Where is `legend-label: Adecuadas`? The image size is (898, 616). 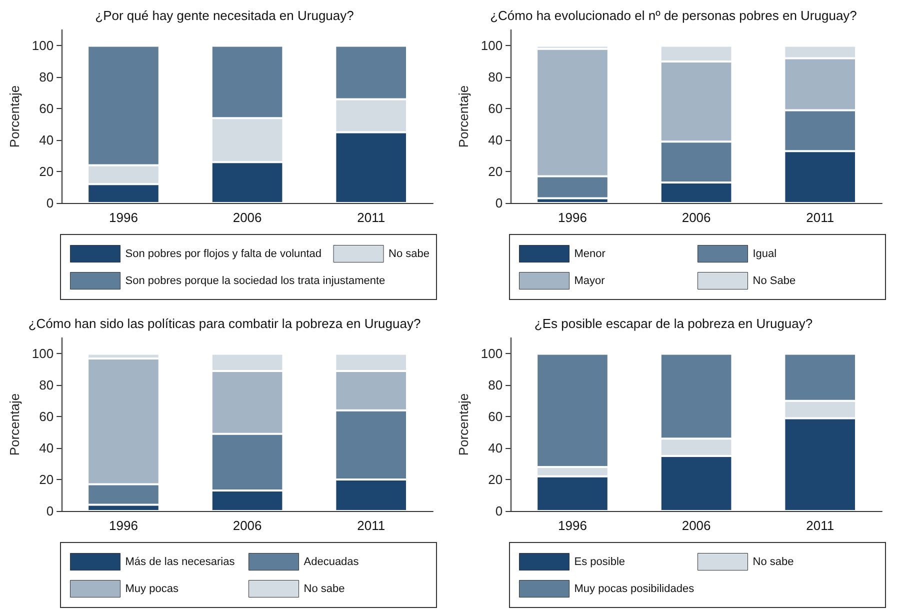 legend-label: Adecuadas is located at coordinates (332, 562).